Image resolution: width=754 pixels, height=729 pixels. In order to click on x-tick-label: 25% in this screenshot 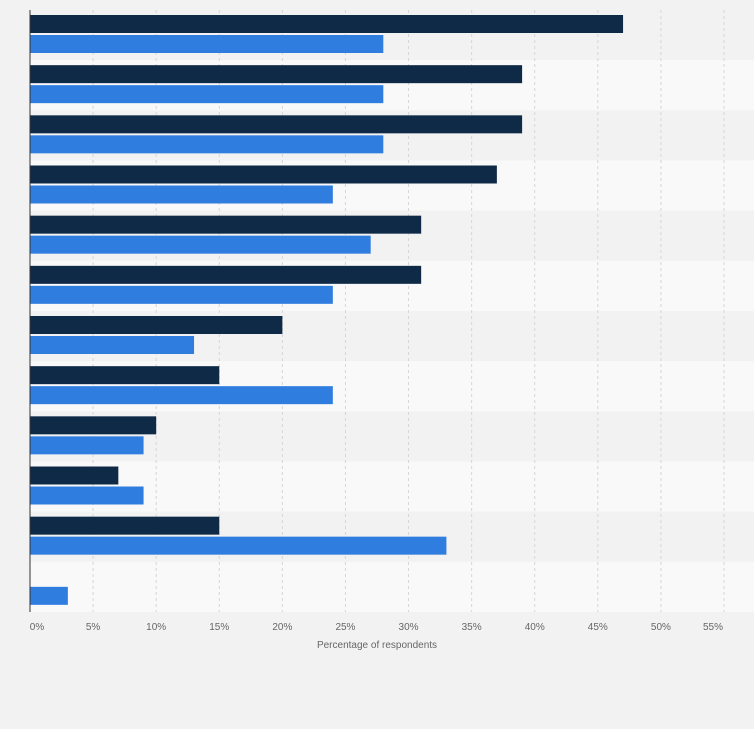, I will do `click(345, 627)`.